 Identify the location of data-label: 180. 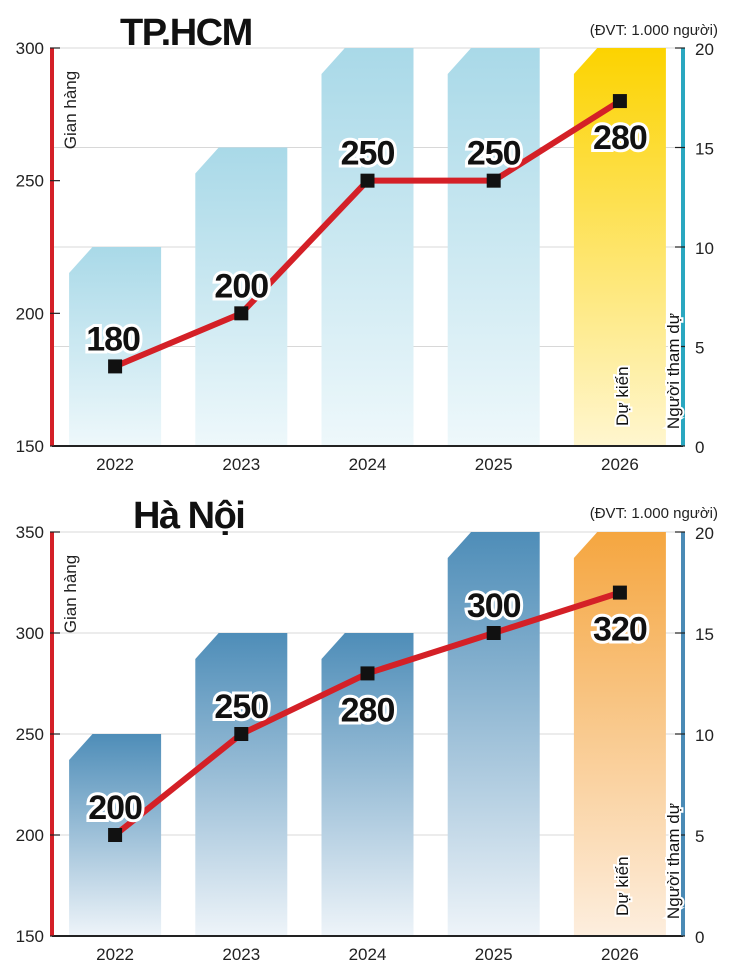
(113, 339).